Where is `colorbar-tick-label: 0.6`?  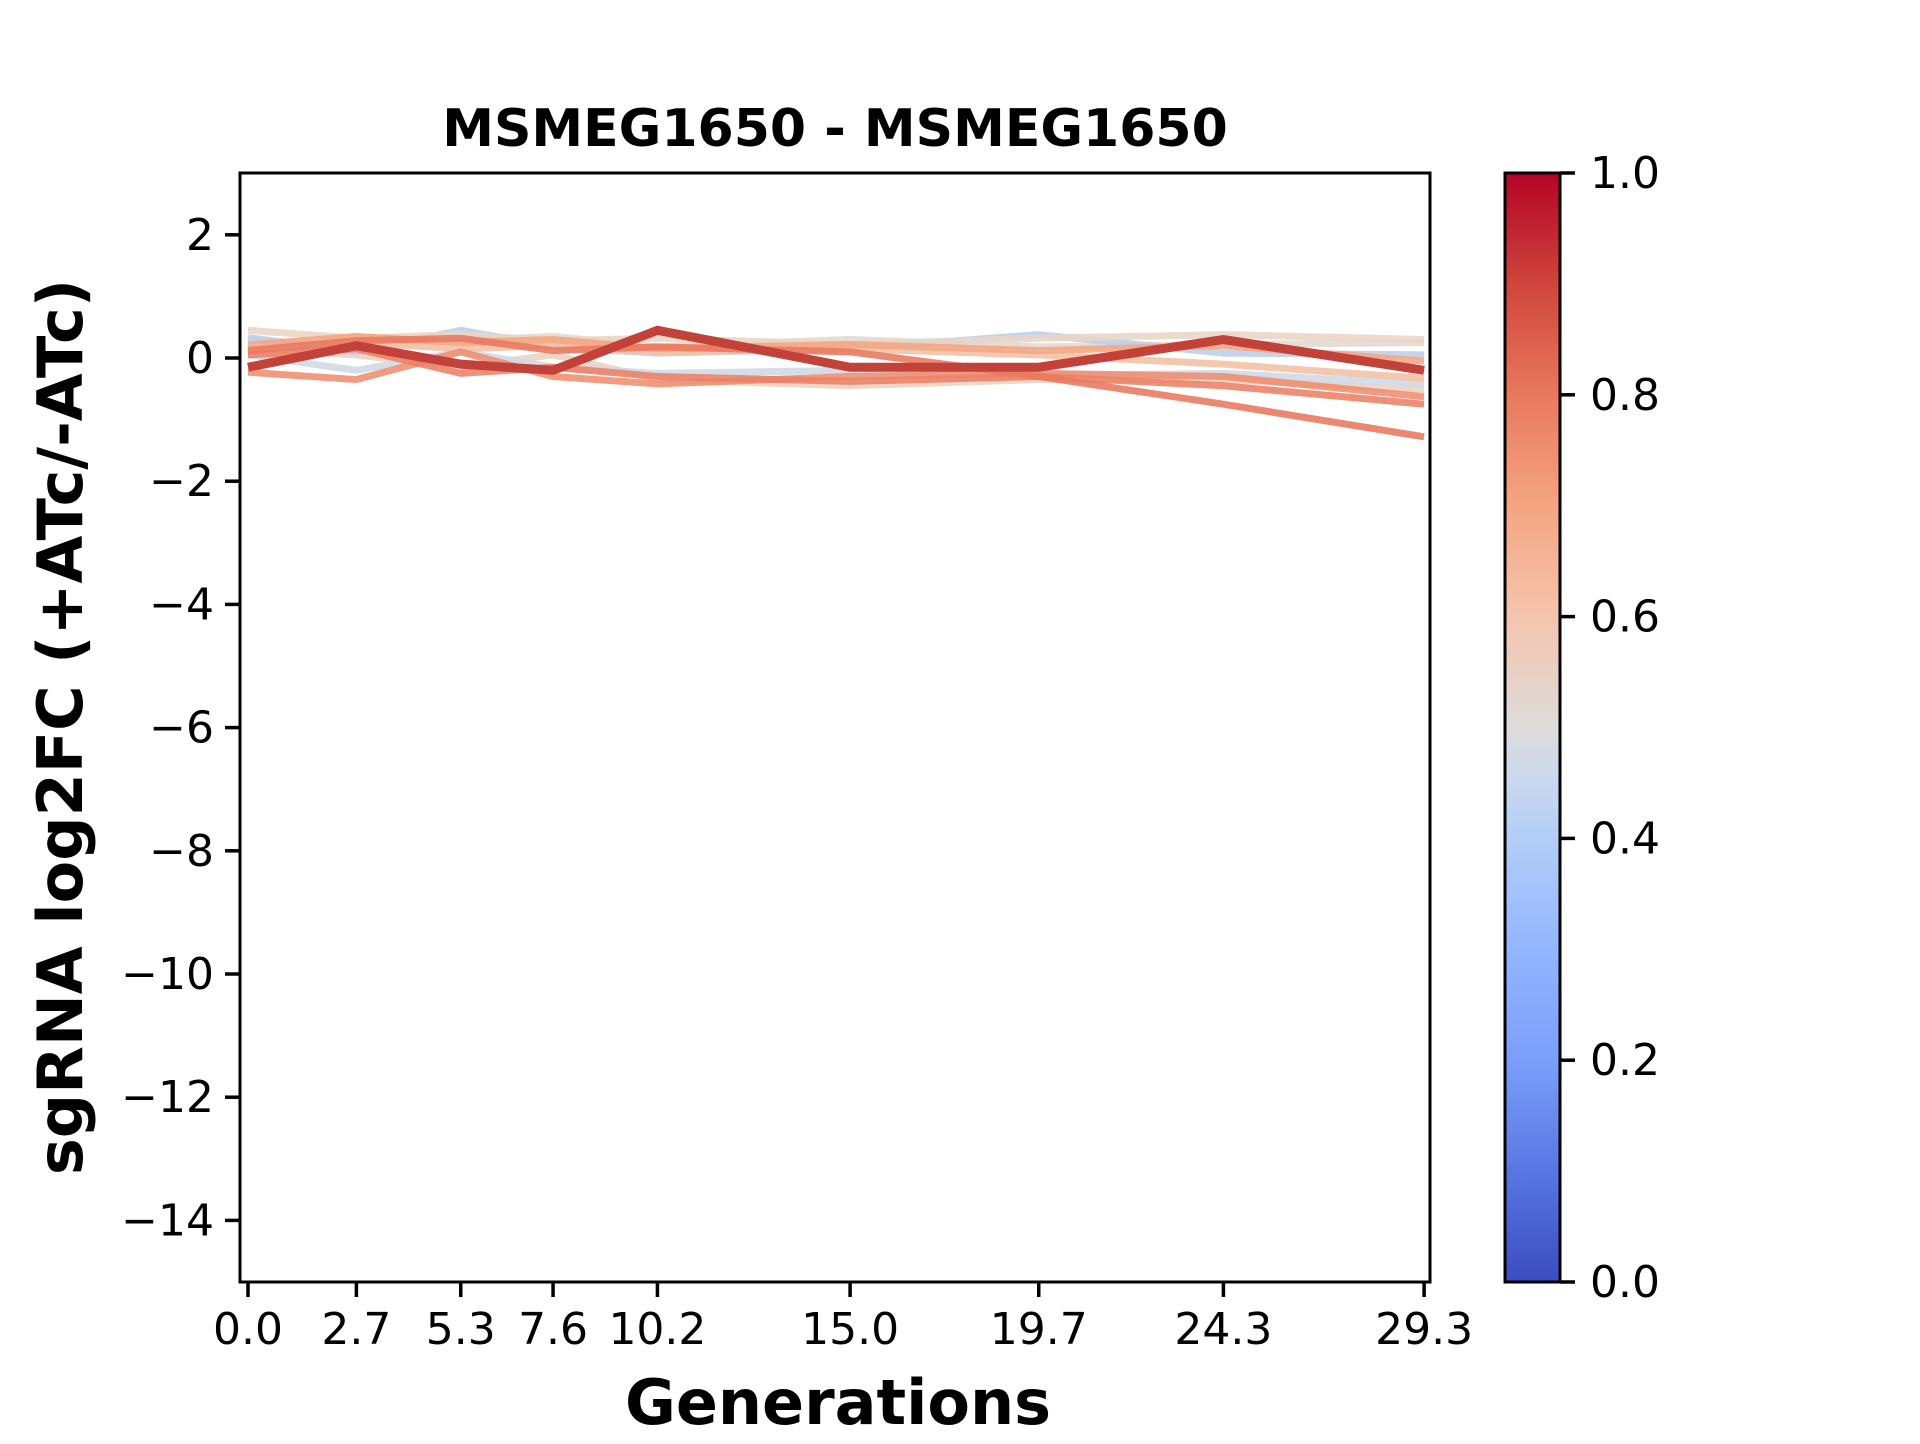
colorbar-tick-label: 0.6 is located at coordinates (1625, 617).